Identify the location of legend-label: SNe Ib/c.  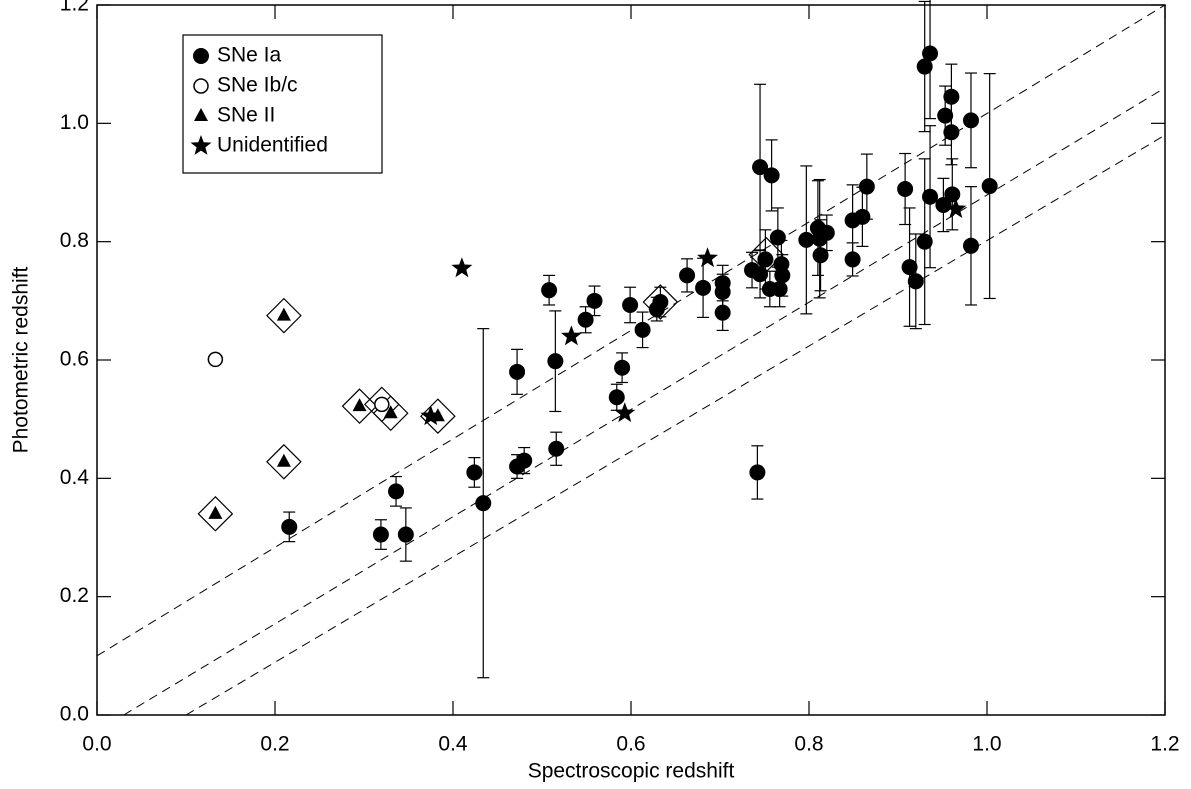
(257, 85).